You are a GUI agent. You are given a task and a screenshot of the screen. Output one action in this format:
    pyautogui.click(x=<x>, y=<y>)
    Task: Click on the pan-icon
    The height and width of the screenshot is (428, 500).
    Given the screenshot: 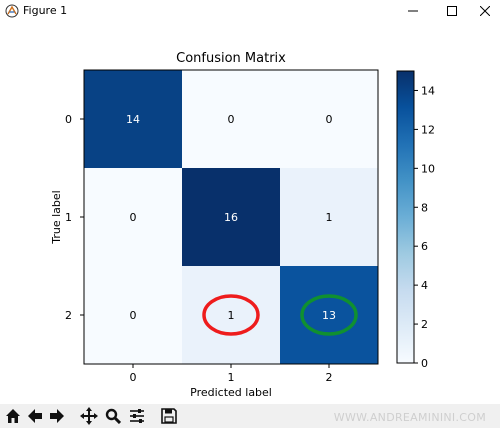 What is the action you would take?
    pyautogui.click(x=89, y=416)
    